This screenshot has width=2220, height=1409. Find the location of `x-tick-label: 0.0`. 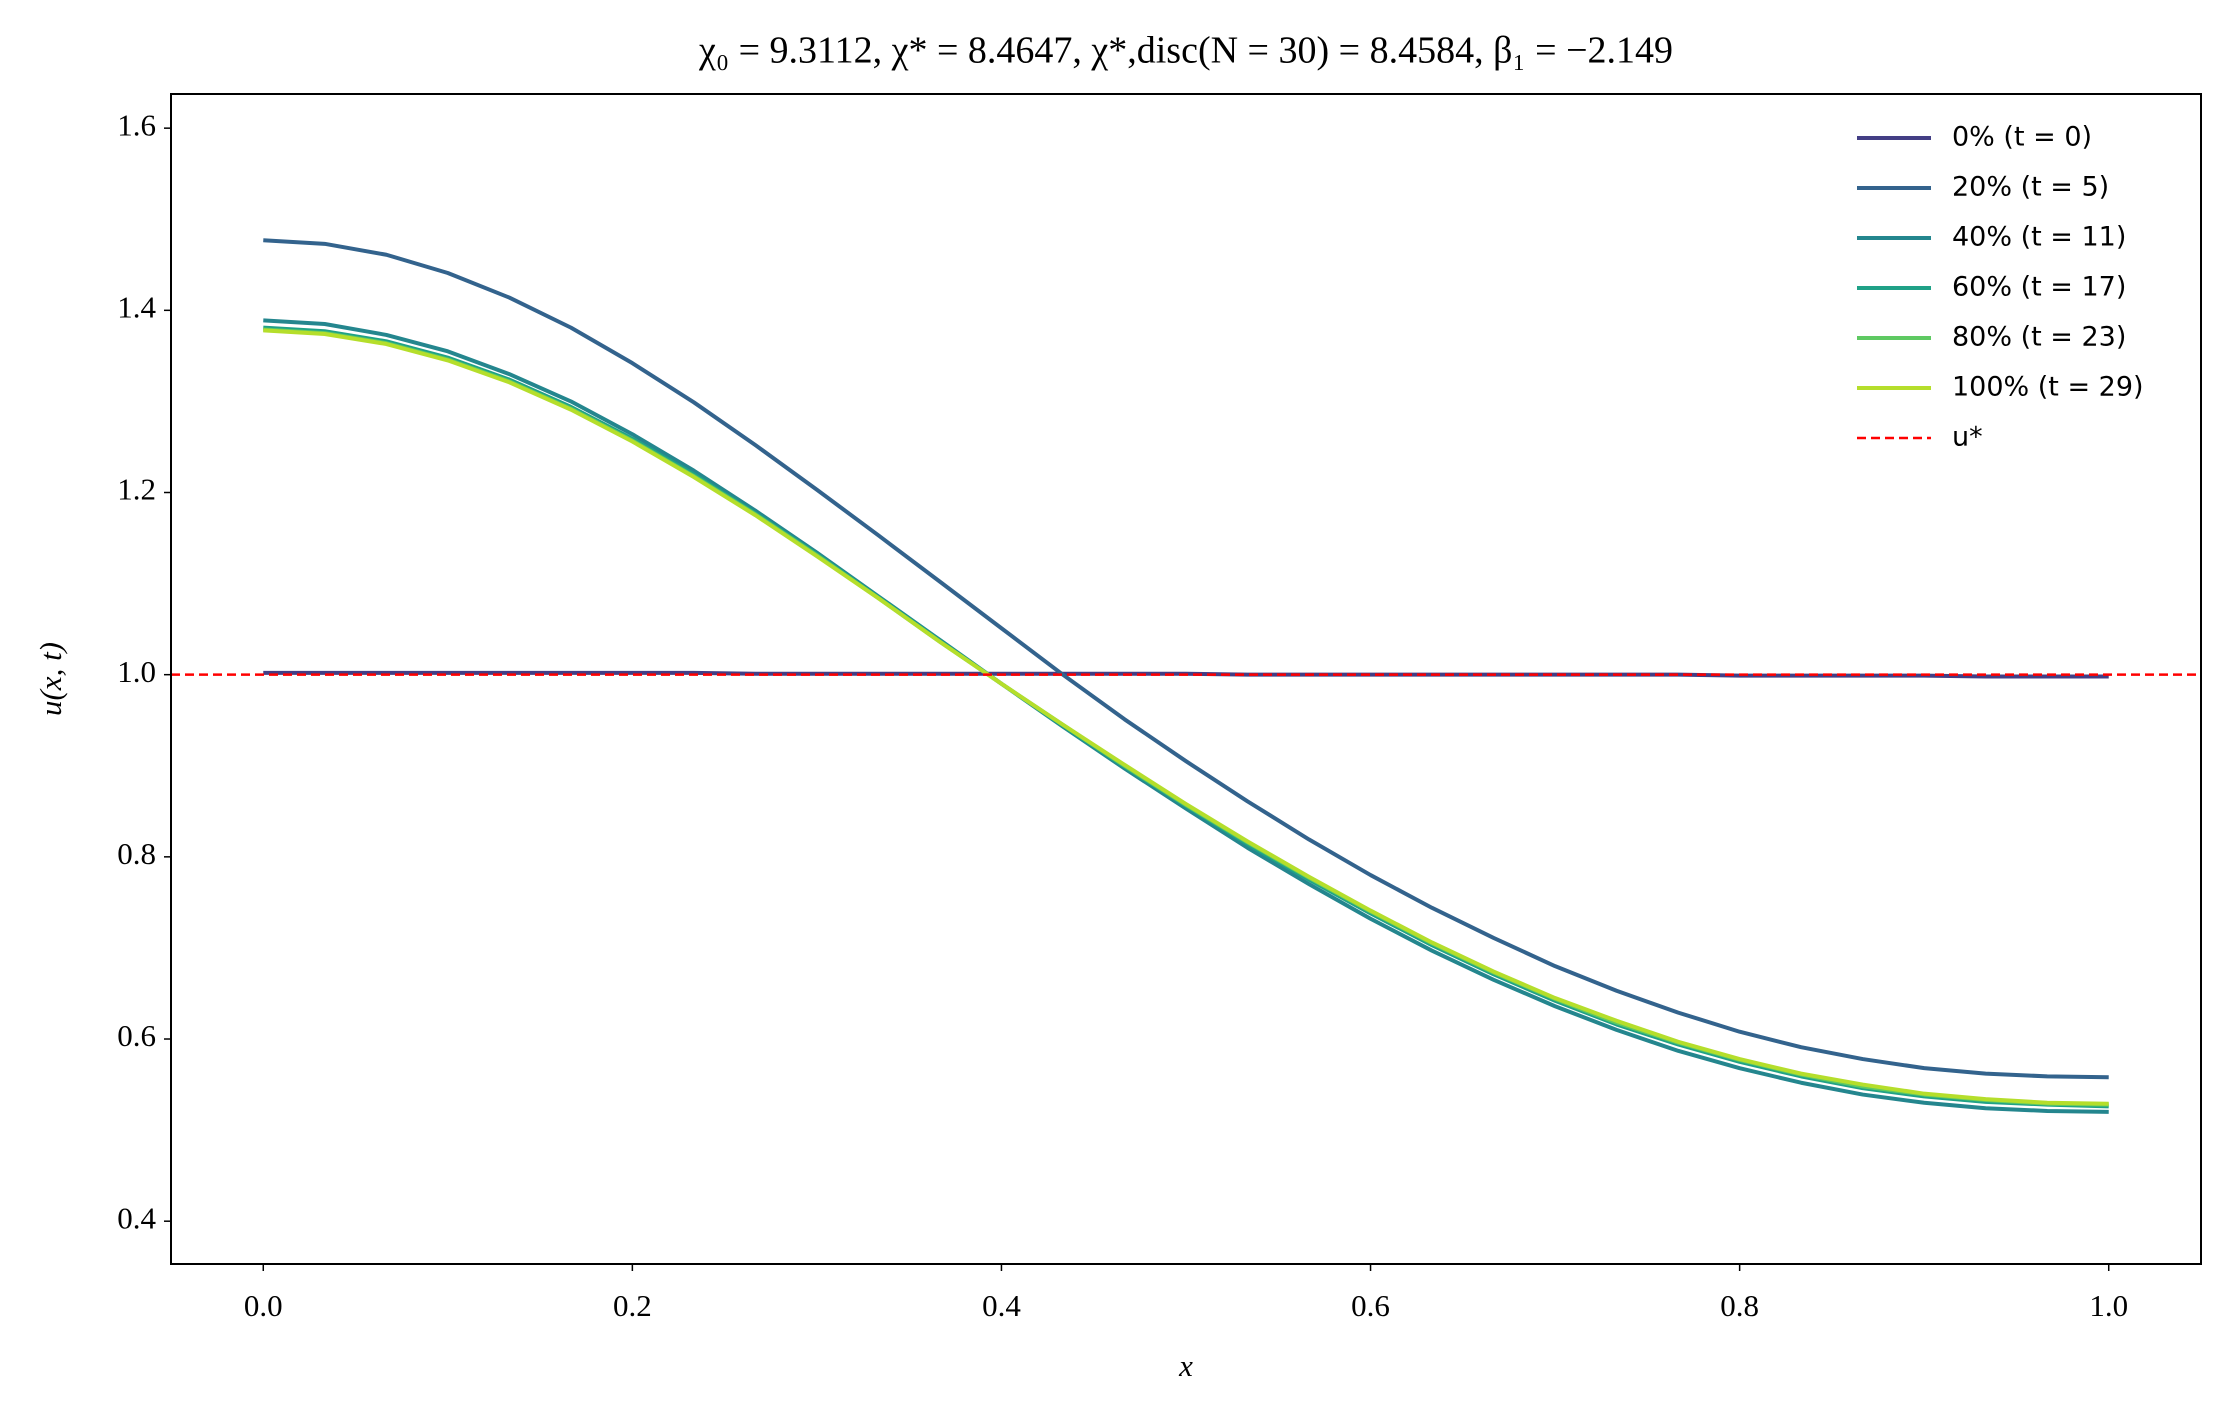

x-tick-label: 0.0 is located at coordinates (263, 1305).